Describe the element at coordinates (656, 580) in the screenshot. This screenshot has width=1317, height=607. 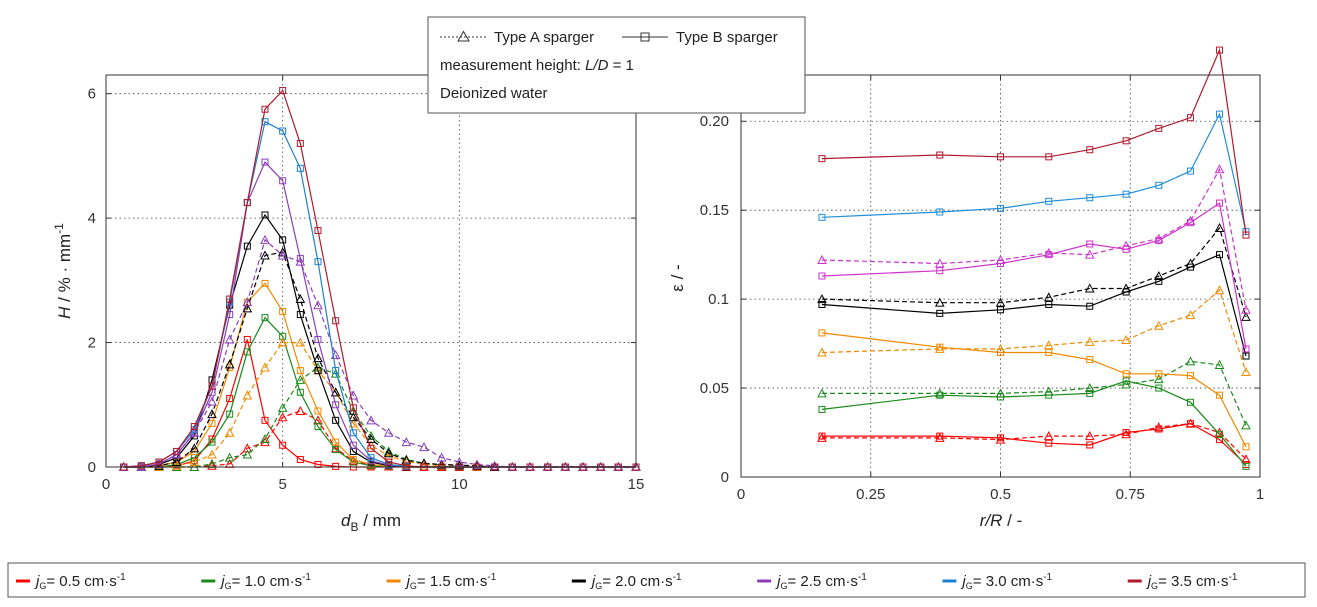
I see `legend-bottom-box` at that location.